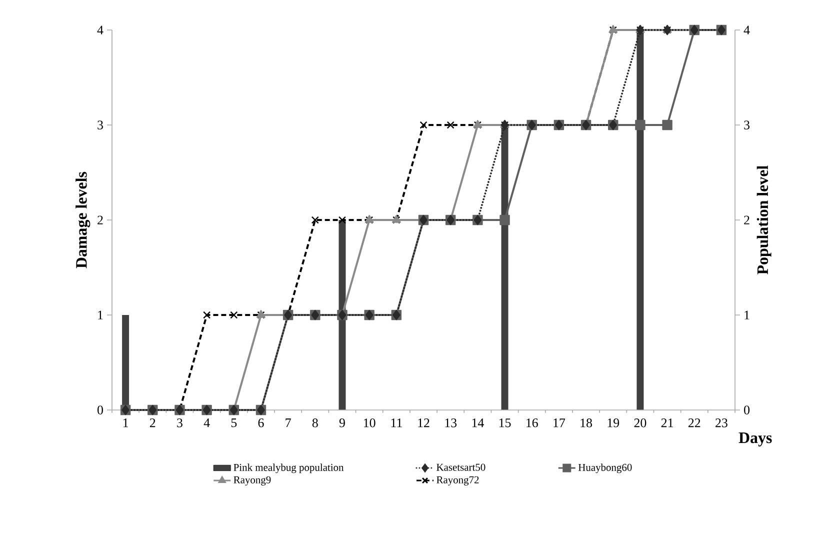 The width and height of the screenshot is (825, 539). Describe the element at coordinates (153, 423) in the screenshot. I see `x-tick-label: 2` at that location.